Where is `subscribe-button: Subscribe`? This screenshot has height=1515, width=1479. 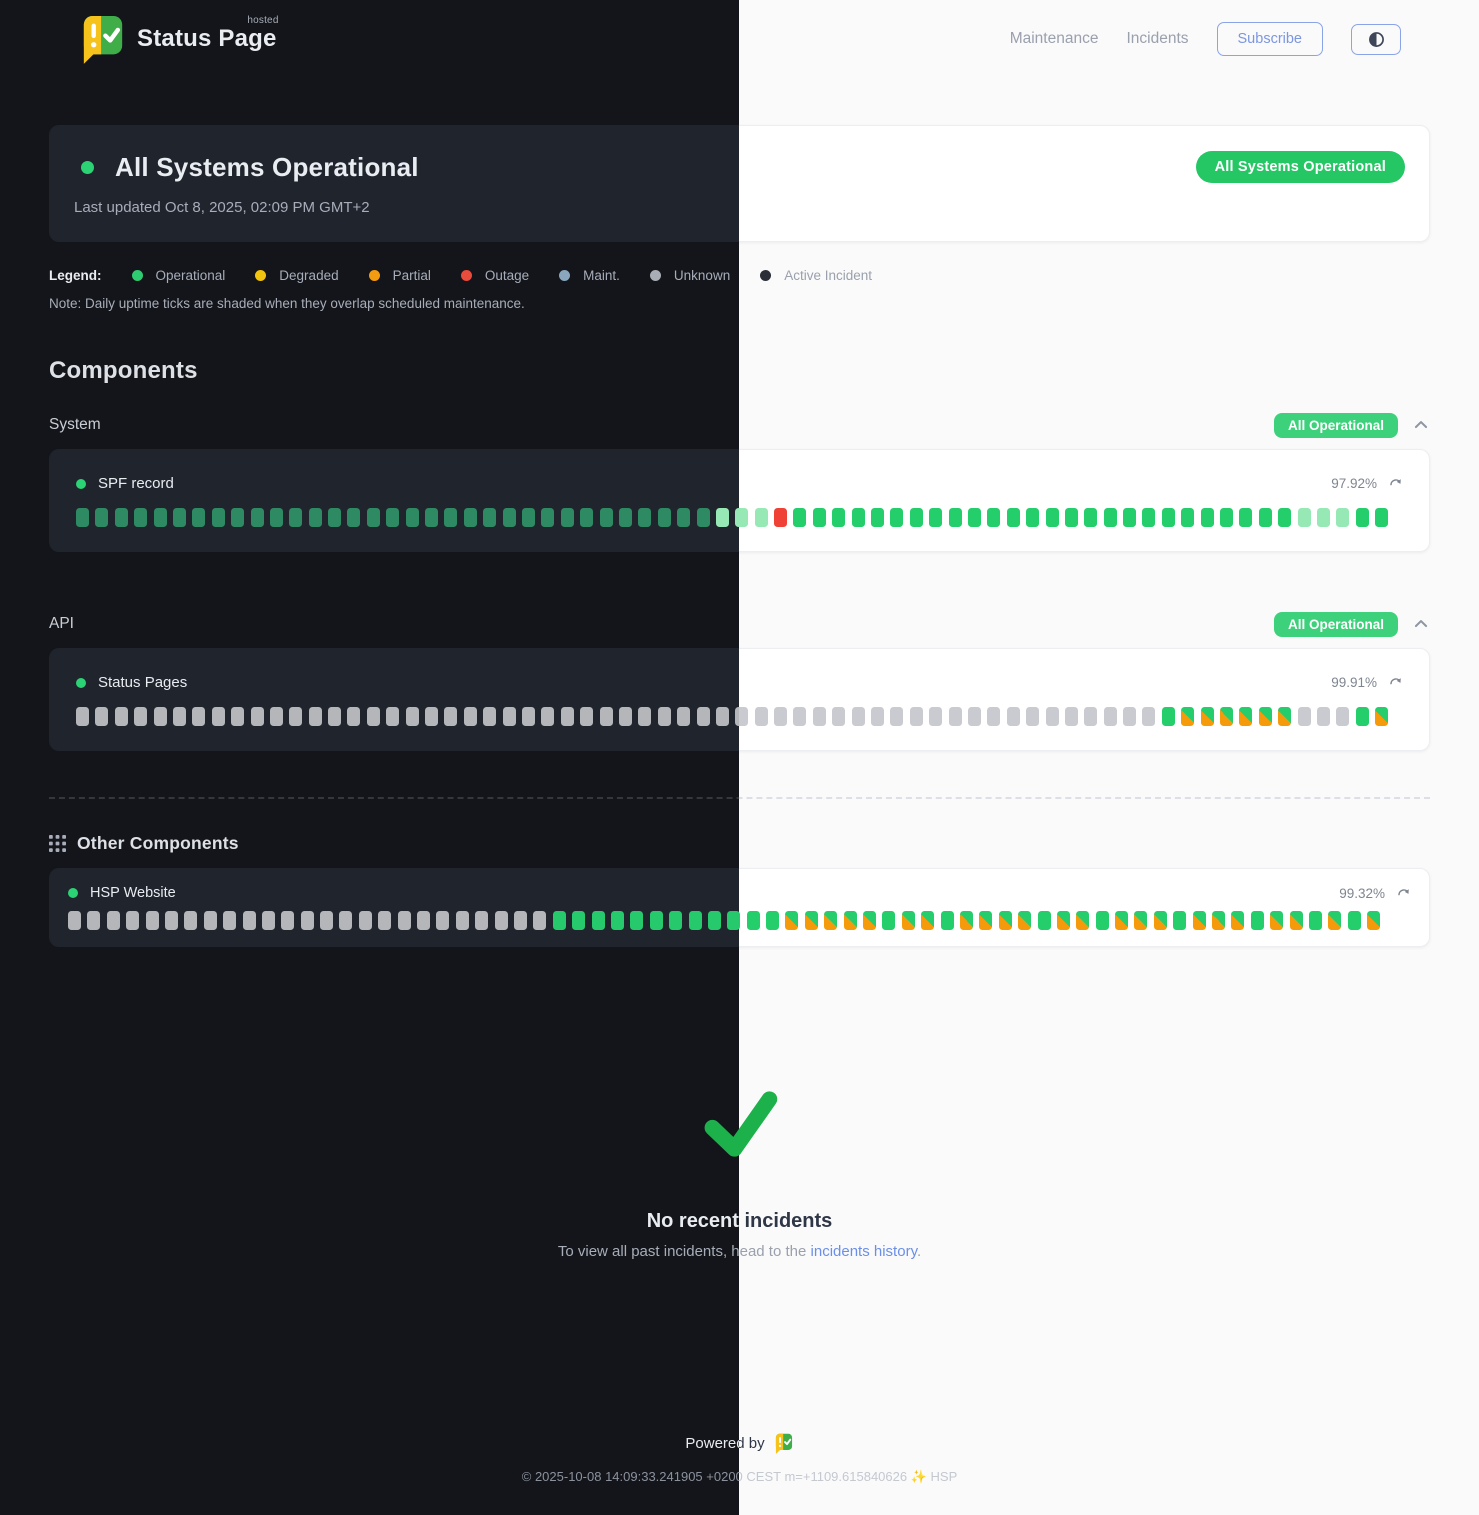 subscribe-button: Subscribe is located at coordinates (1269, 39).